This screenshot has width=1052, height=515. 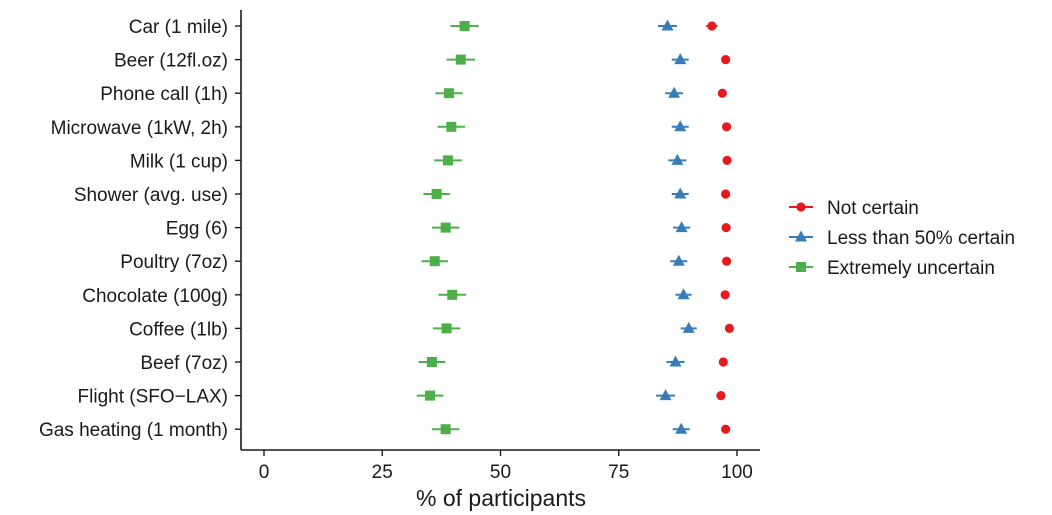 What do you see at coordinates (264, 472) in the screenshot?
I see `x-tick-label: 0` at bounding box center [264, 472].